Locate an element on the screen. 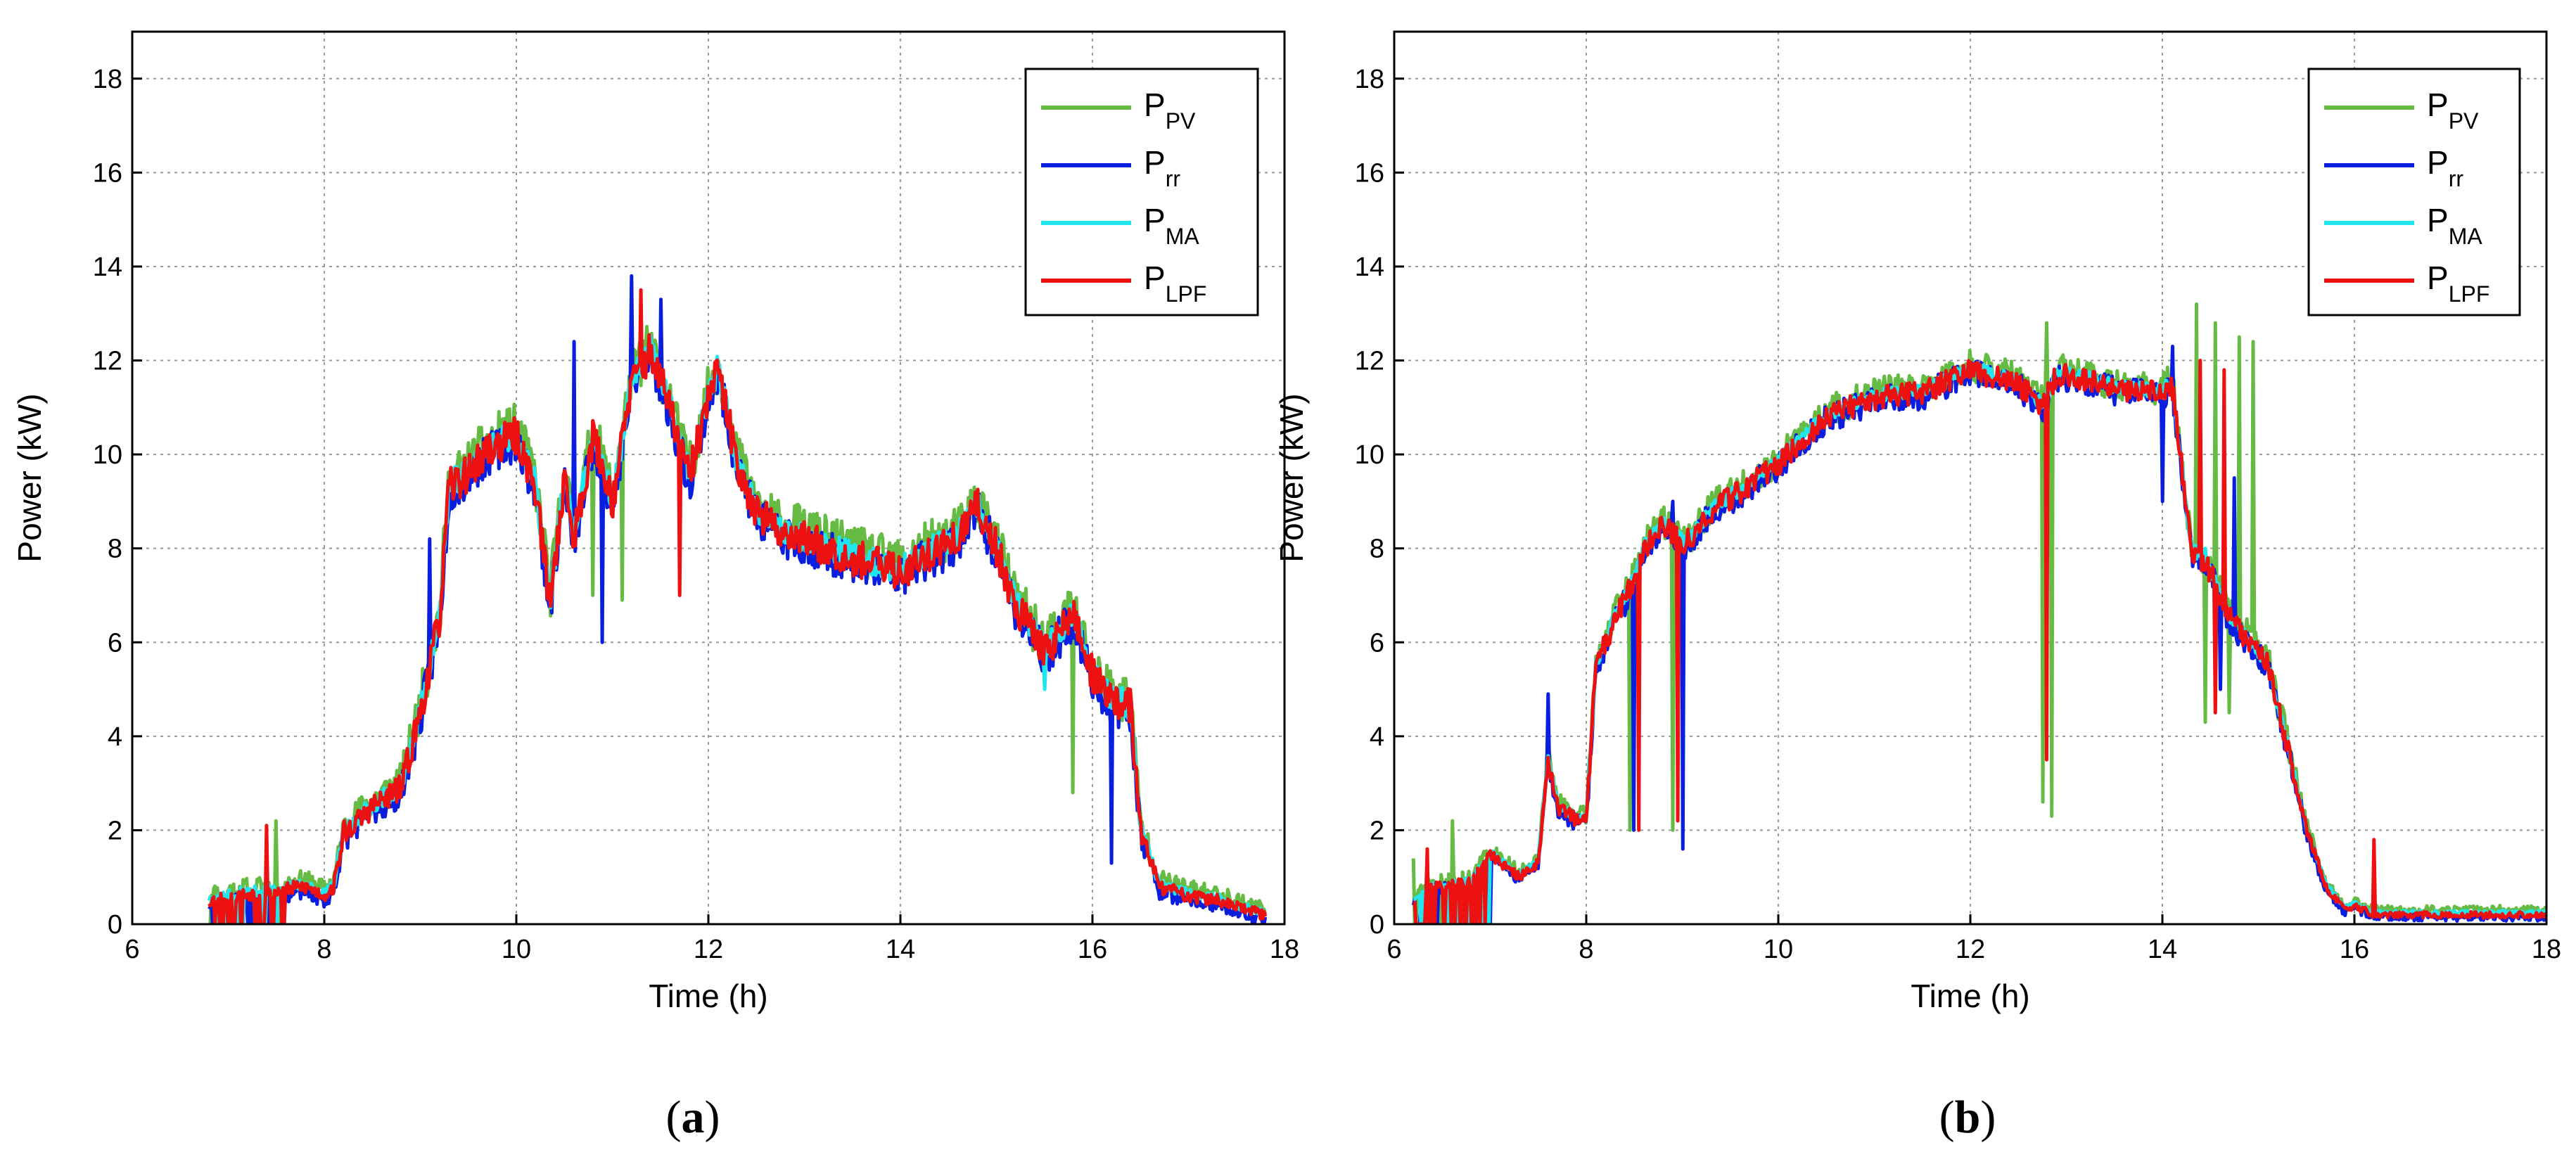  panel-label-letter: b is located at coordinates (1968, 1117).